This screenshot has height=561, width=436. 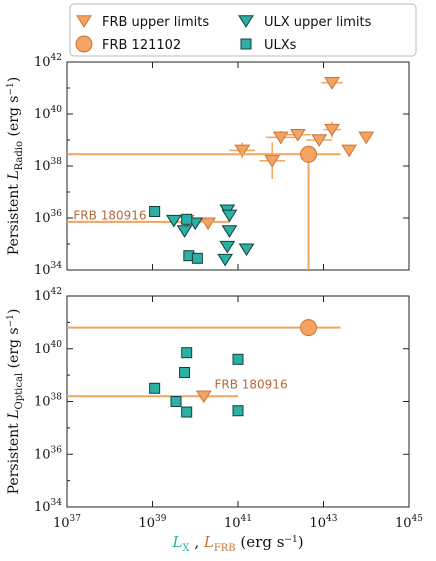 What do you see at coordinates (280, 45) in the screenshot?
I see `legend-label: ULXs` at bounding box center [280, 45].